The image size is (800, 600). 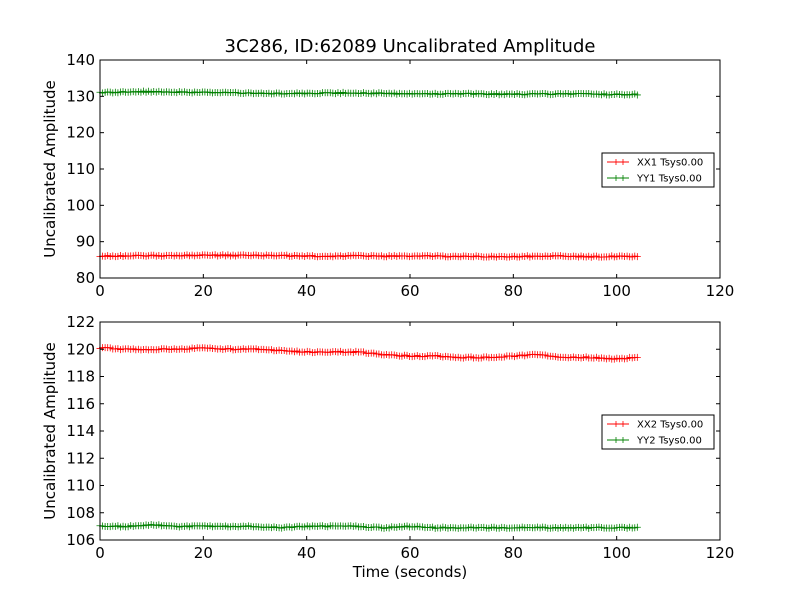 I want to click on chart-title: 3C286, ID:62089 Uncalibrated Amplitude, so click(x=410, y=46).